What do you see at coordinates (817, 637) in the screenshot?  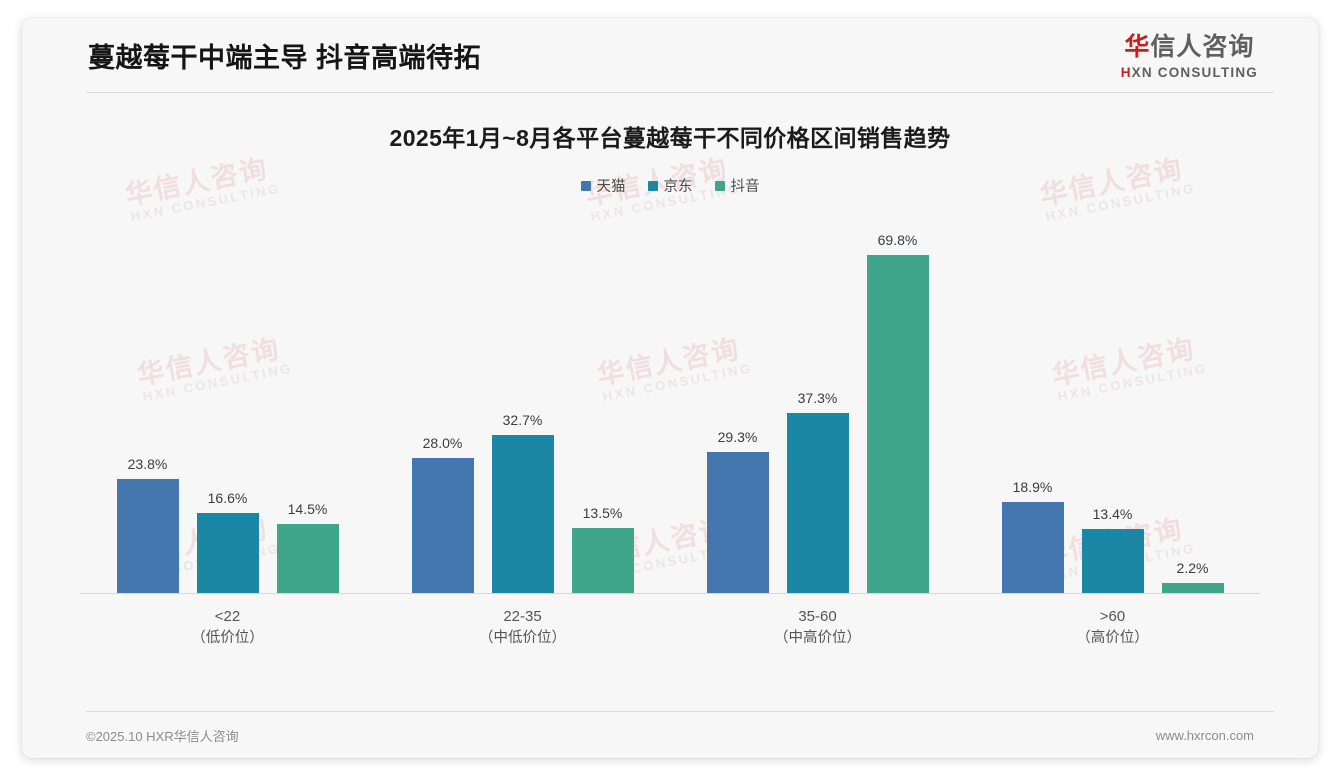 I see `x-axis-category-sublabel: （中高价位）` at bounding box center [817, 637].